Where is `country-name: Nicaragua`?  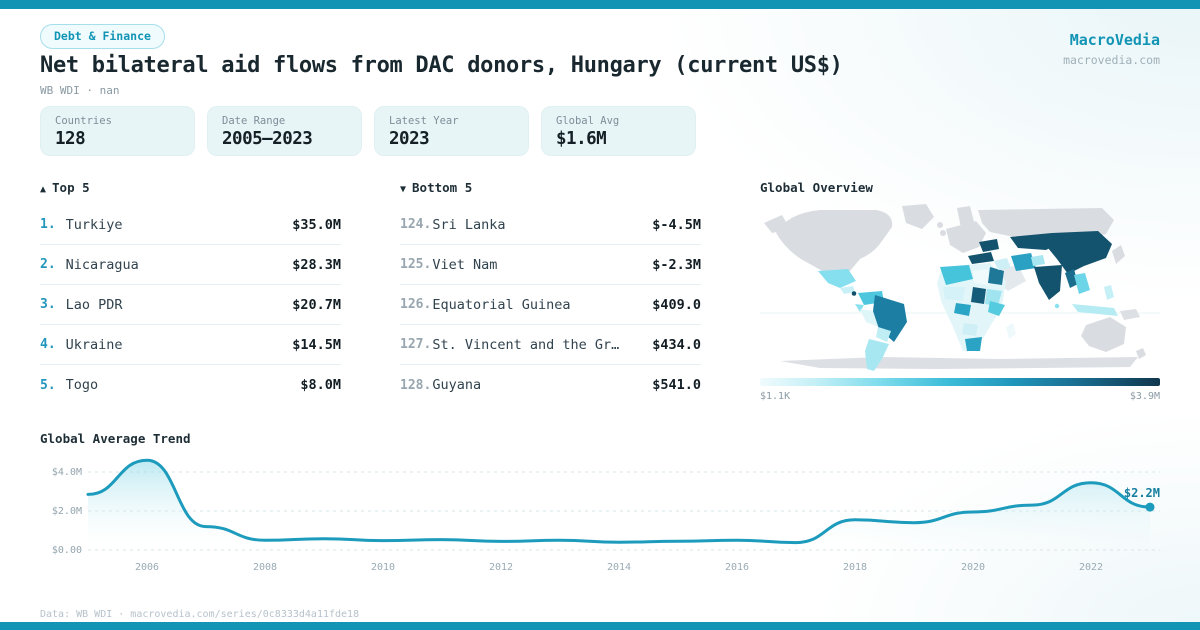 country-name: Nicaragua is located at coordinates (102, 264).